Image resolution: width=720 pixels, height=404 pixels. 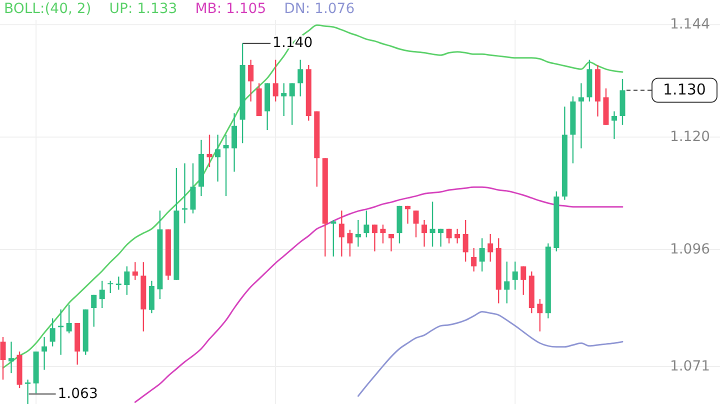 What do you see at coordinates (48, 9) in the screenshot?
I see `chart-title: BOLL:(40, 2)` at bounding box center [48, 9].